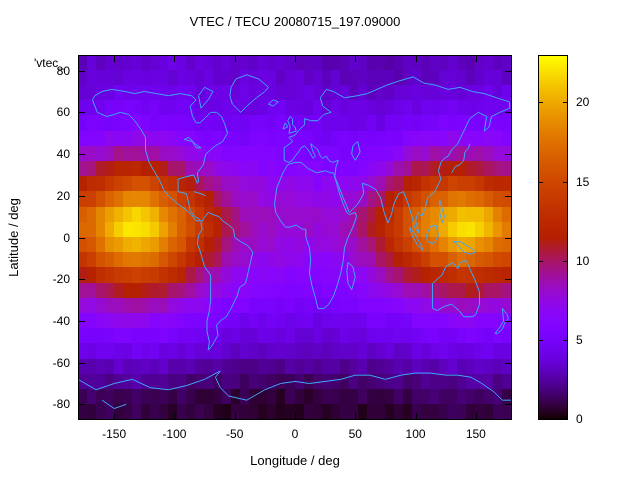 This screenshot has width=640, height=480. Describe the element at coordinates (295, 460) in the screenshot. I see `x-axis-label: Longitude / deg` at that location.